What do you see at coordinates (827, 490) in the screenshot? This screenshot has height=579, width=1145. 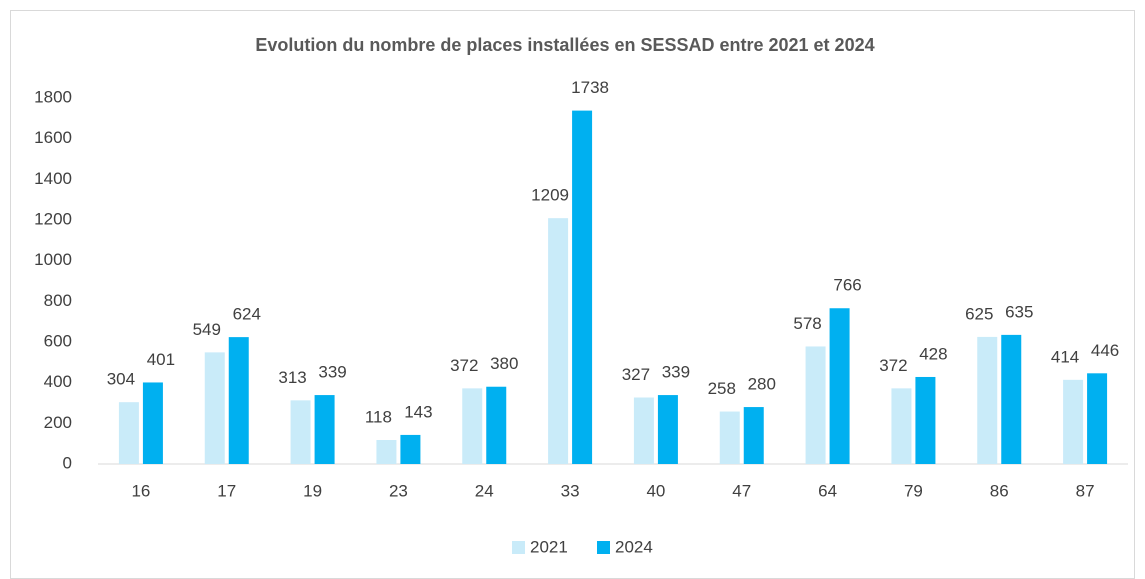 I see `x-tick-label: 64` at bounding box center [827, 490].